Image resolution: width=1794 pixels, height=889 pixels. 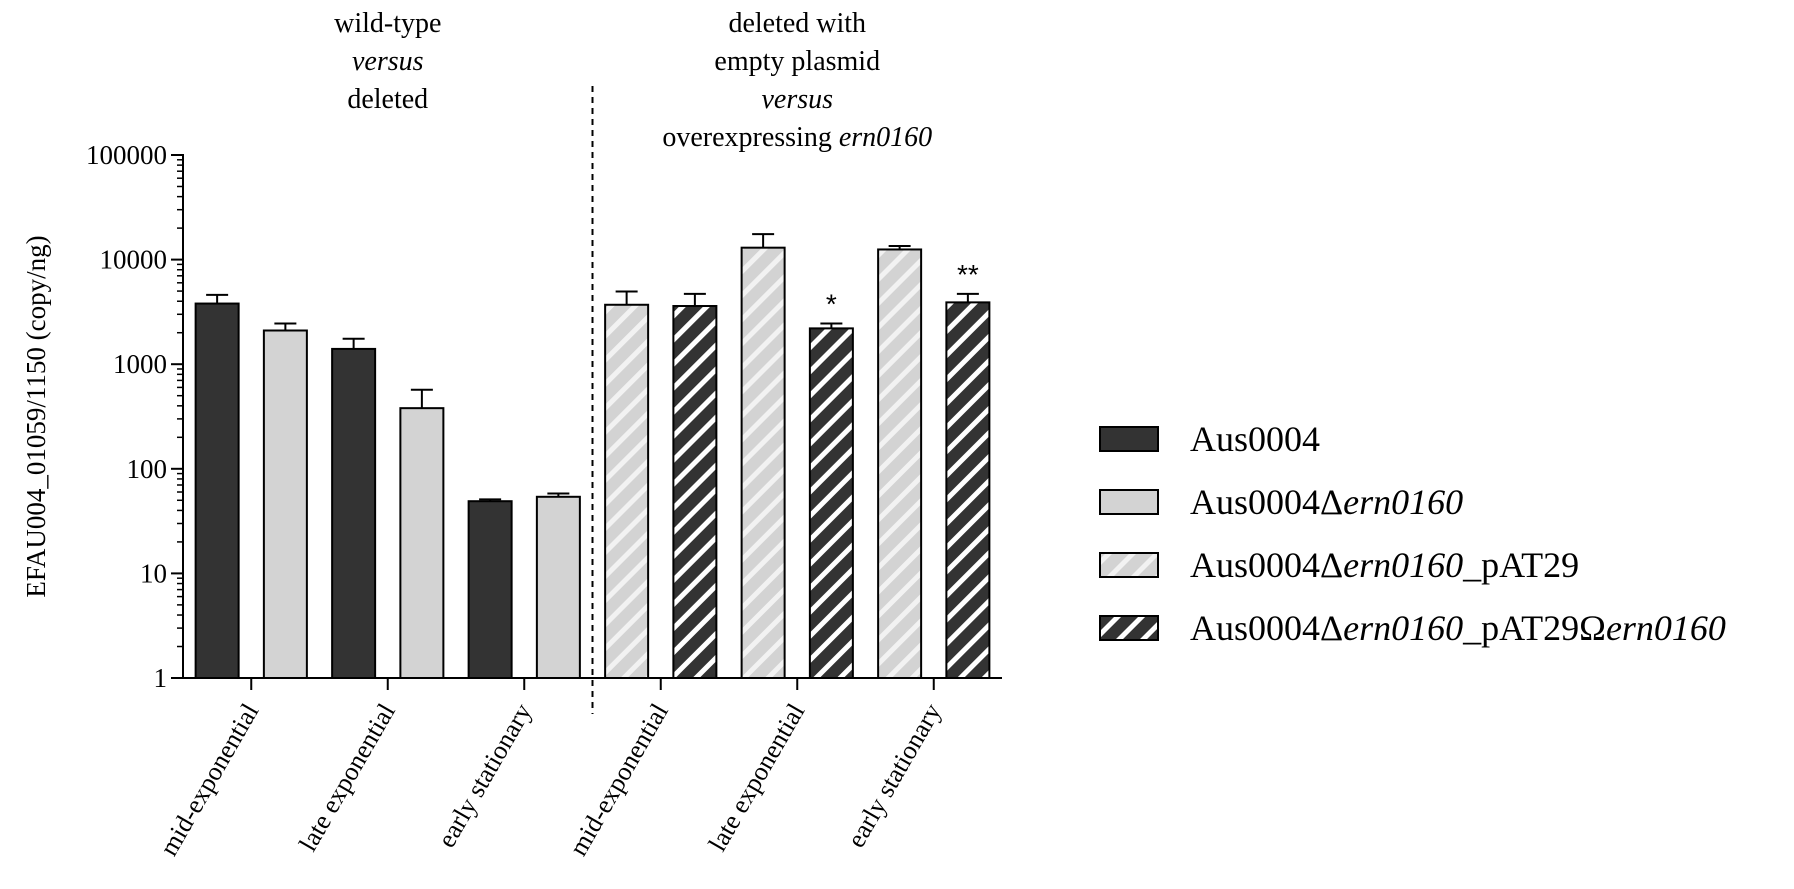 I want to click on significance-marker: **, so click(x=968, y=274).